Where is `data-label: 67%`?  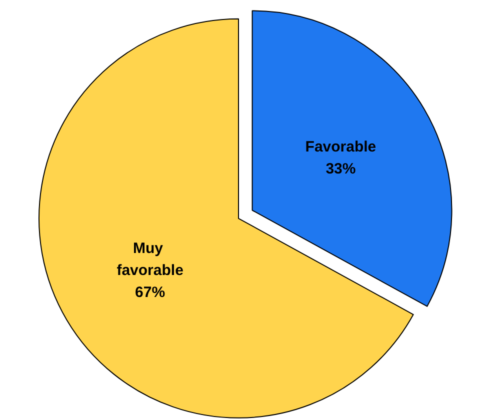 data-label: 67% is located at coordinates (150, 293).